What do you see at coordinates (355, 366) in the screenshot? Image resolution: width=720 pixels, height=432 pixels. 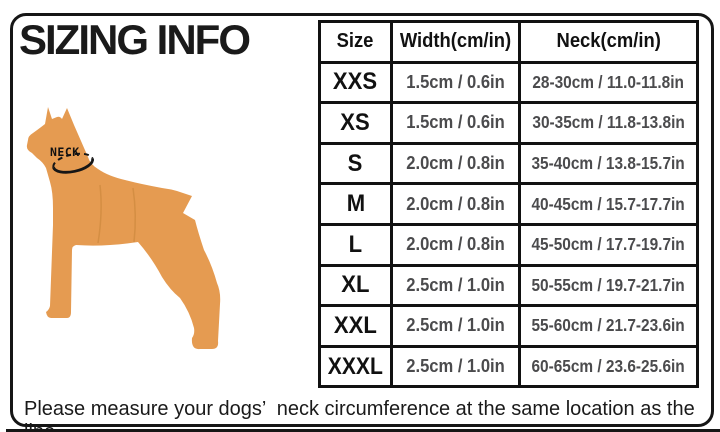 I see `size-value: XXXL` at bounding box center [355, 366].